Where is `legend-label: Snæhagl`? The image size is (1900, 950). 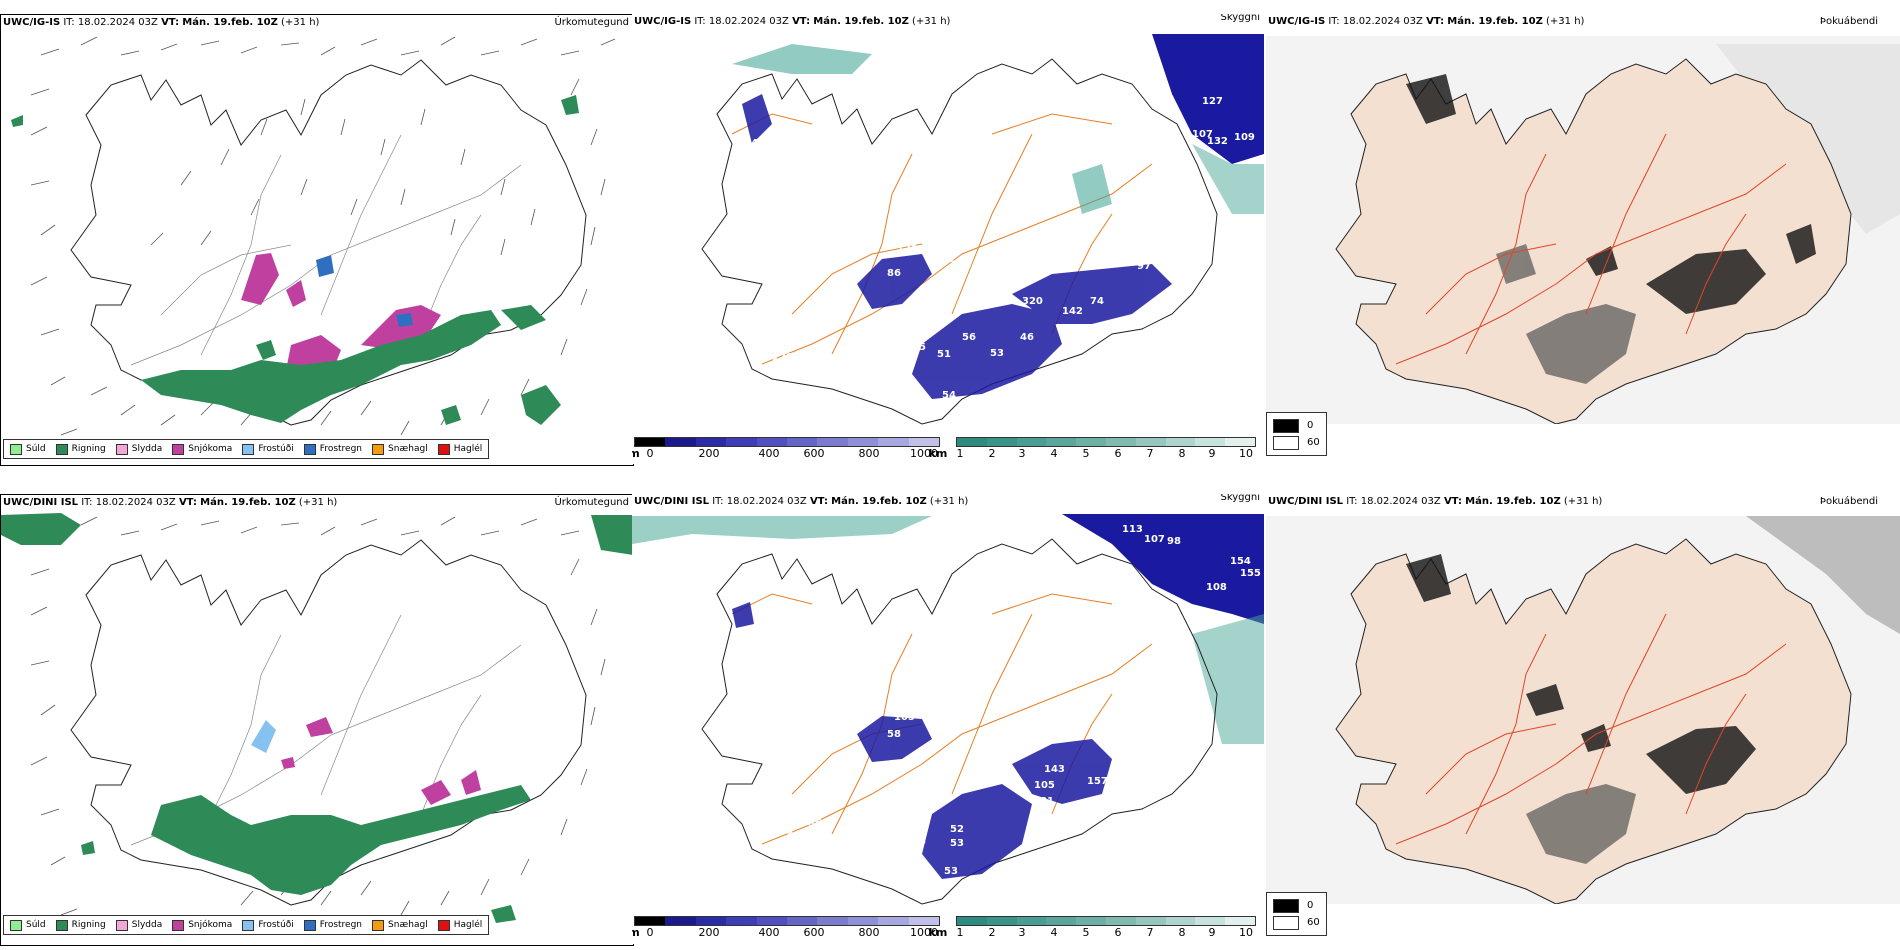 legend-label: Snæhagl is located at coordinates (408, 925).